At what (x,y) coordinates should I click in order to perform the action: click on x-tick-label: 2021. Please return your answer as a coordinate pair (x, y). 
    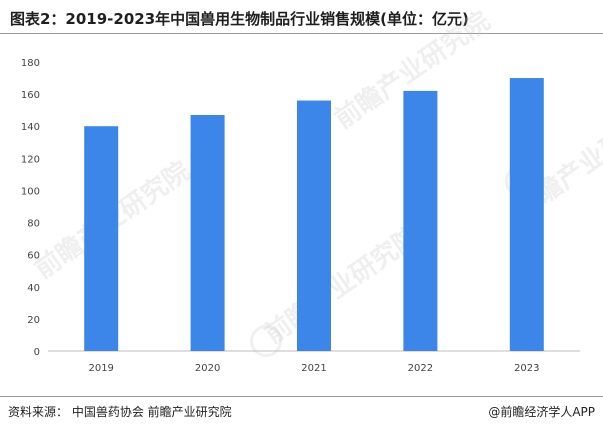
    Looking at the image, I should click on (313, 368).